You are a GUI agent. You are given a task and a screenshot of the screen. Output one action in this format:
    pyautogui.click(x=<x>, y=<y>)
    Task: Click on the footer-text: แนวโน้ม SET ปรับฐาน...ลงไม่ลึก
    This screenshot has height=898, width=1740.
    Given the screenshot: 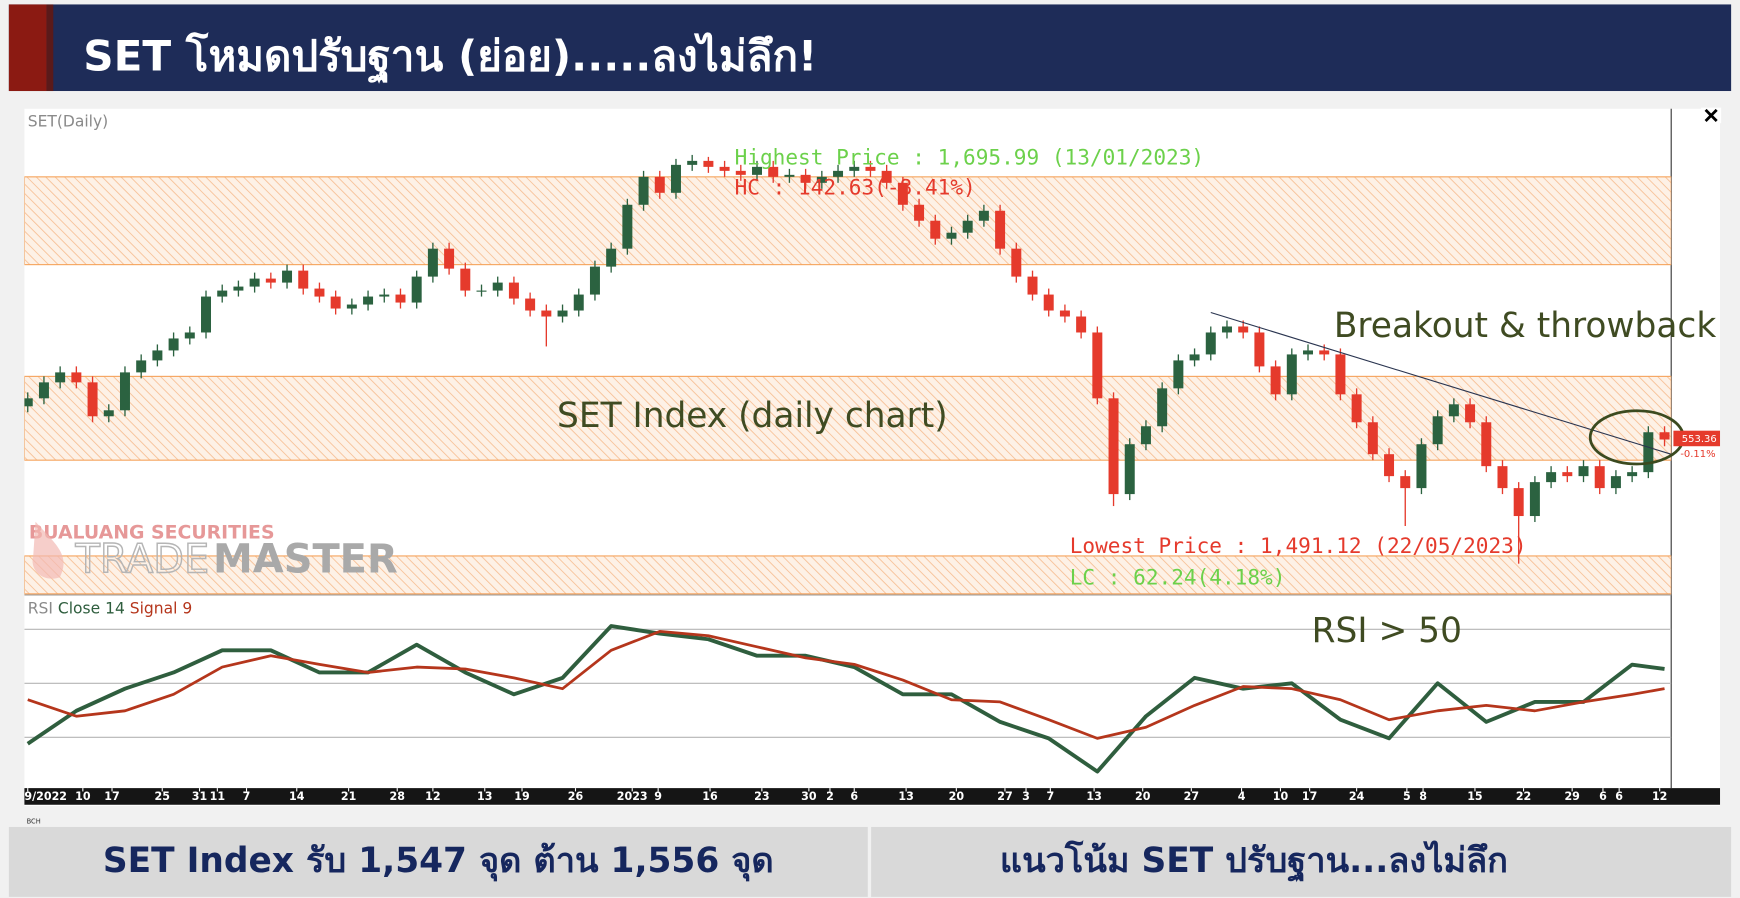 What is the action you would take?
    pyautogui.click(x=1254, y=861)
    